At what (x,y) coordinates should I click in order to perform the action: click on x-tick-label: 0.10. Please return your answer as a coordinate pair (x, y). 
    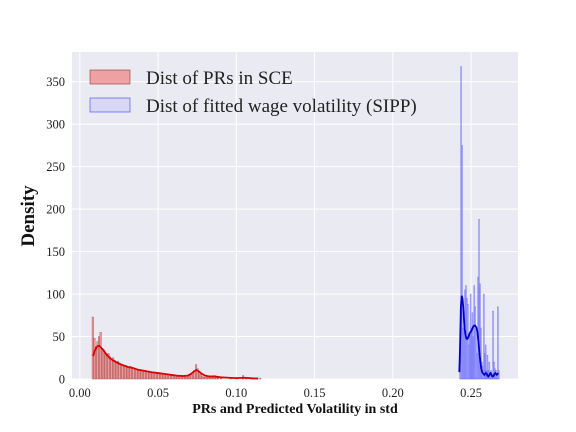
    Looking at the image, I should click on (236, 393).